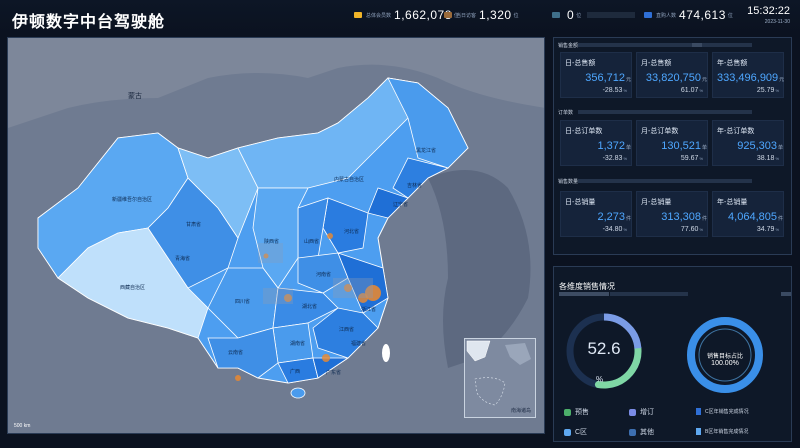 This screenshot has width=800, height=448. Describe the element at coordinates (732, 202) in the screenshot. I see `card-label: 年-总销量` at that location.